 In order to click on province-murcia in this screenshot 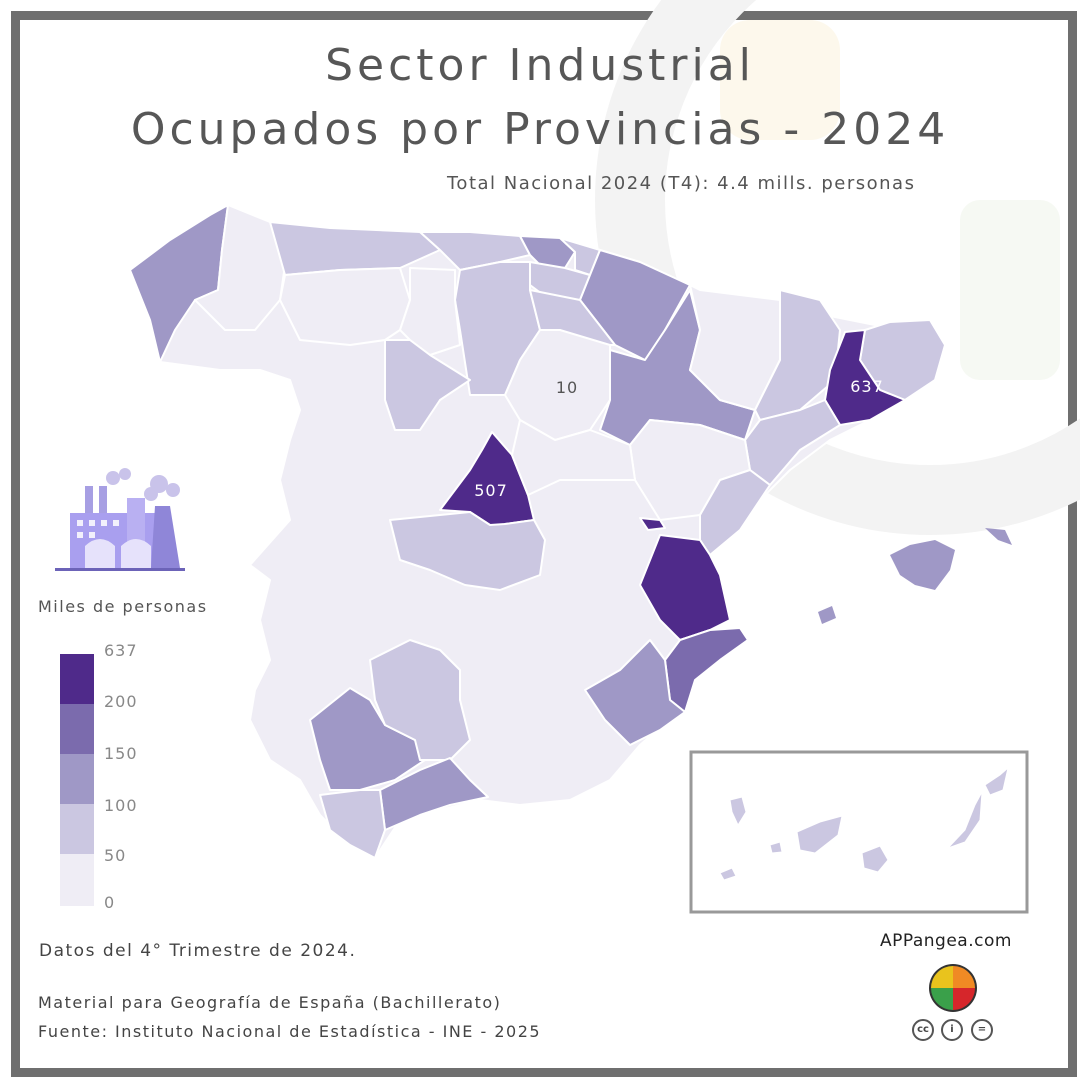, I will do `click(635, 692)`.